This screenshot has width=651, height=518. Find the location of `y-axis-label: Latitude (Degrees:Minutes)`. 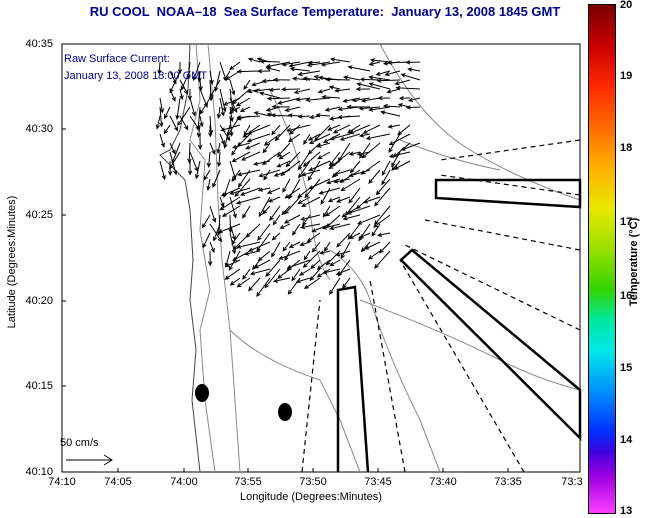

y-axis-label: Latitude (Degrees:Minutes) is located at coordinates (12, 262).